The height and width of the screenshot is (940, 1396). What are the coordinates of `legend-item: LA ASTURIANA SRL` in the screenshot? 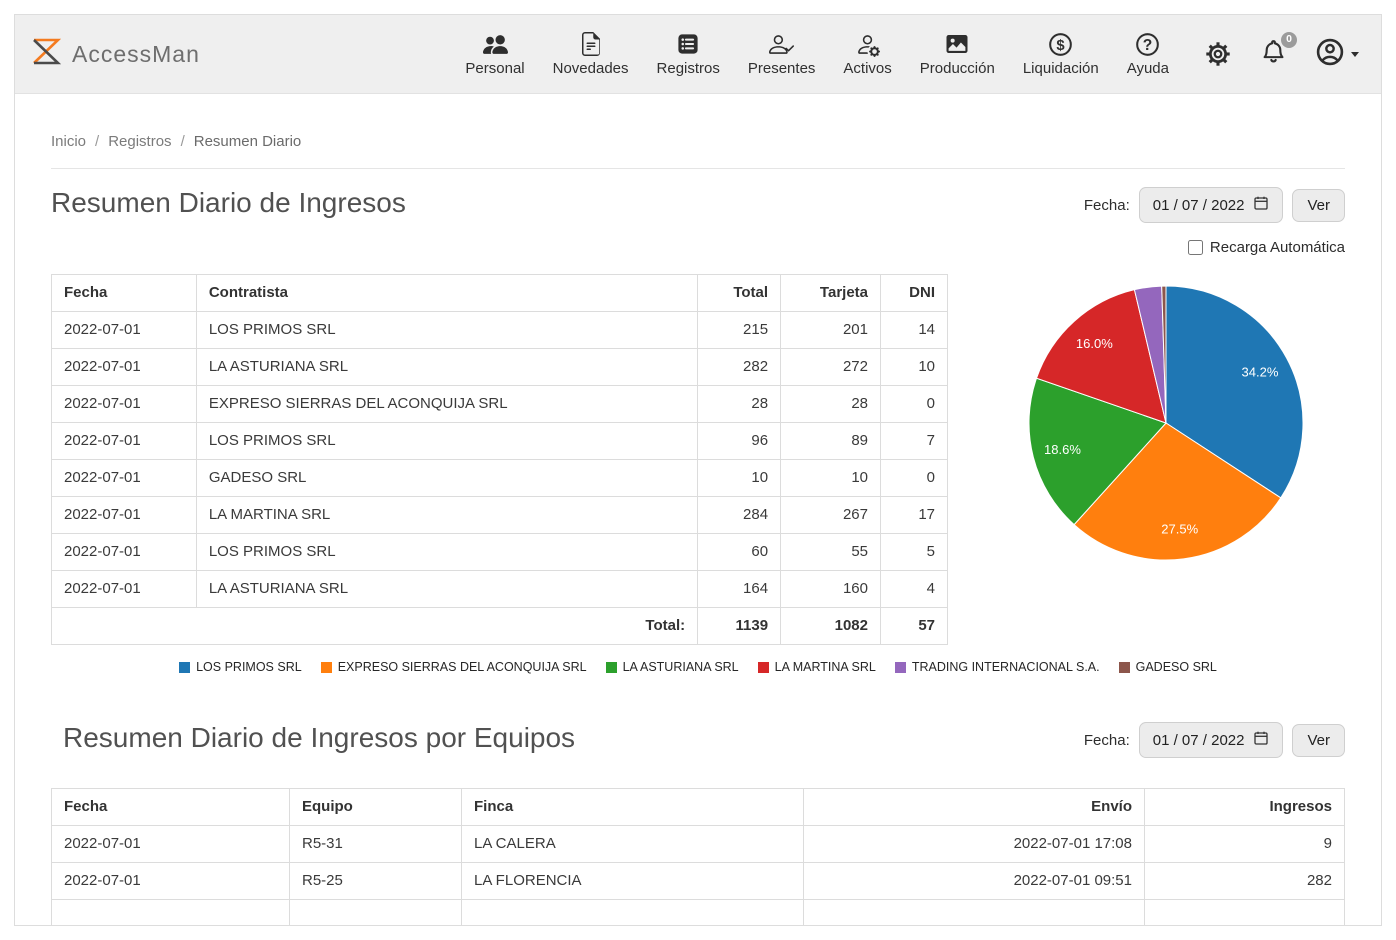 It's located at (672, 667).